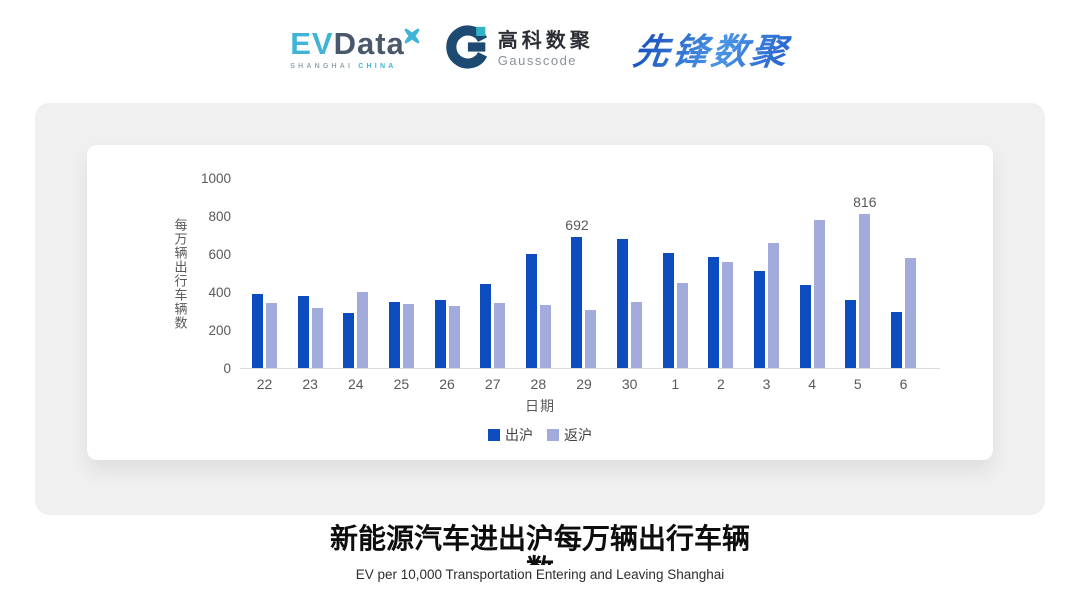  I want to click on x-tick-label: 23, so click(310, 384).